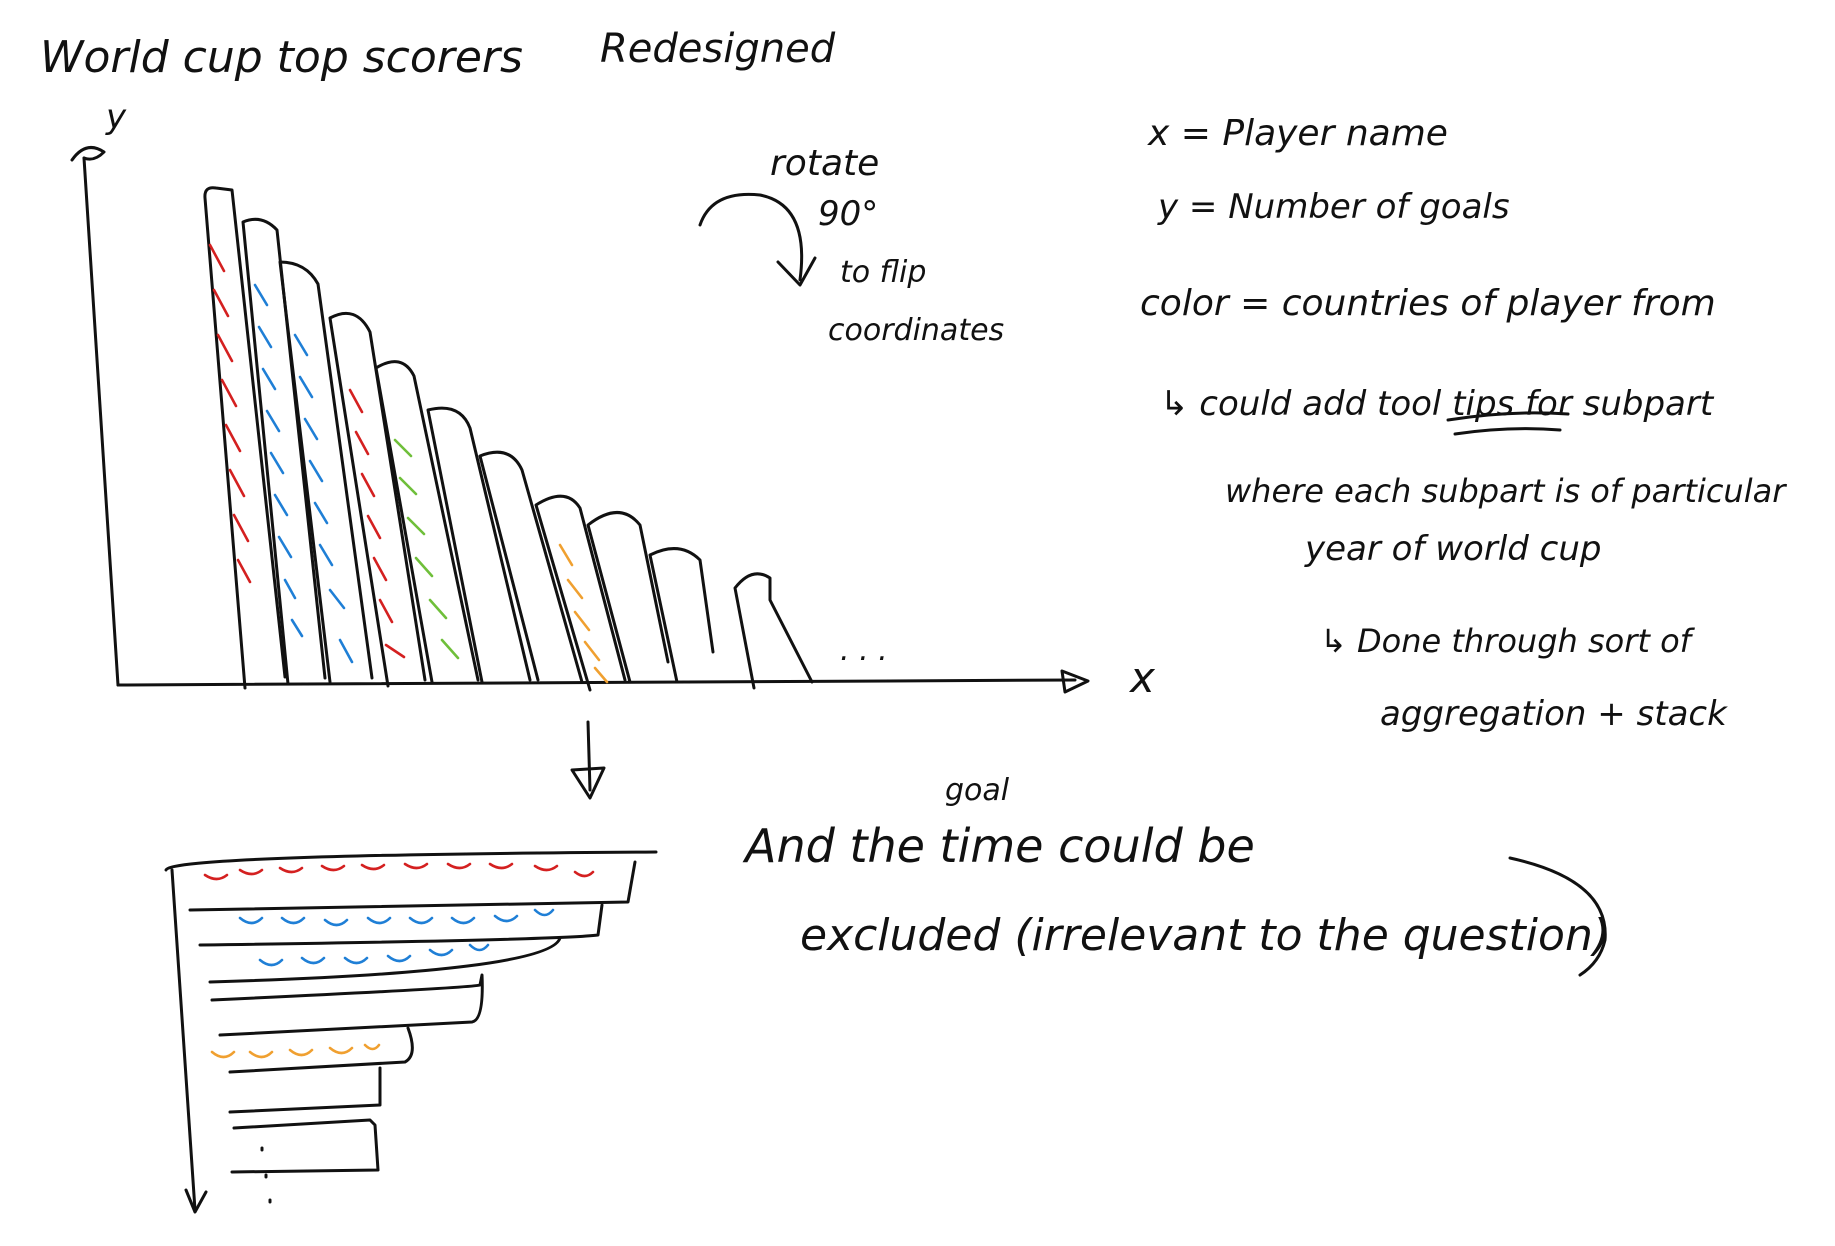 The height and width of the screenshot is (1246, 1835). What do you see at coordinates (848, 214) in the screenshot?
I see `rotate-line2: 90°` at bounding box center [848, 214].